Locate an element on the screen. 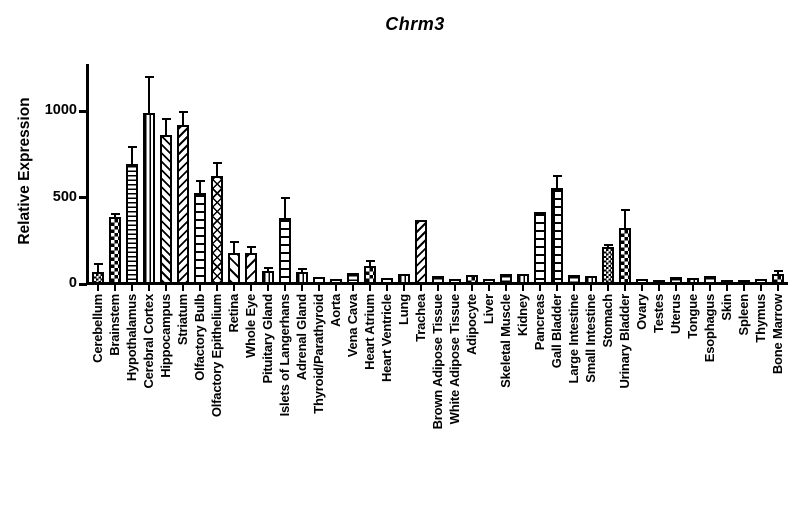 The height and width of the screenshot is (522, 800). bar-olfactory-epithelium is located at coordinates (217, 229).